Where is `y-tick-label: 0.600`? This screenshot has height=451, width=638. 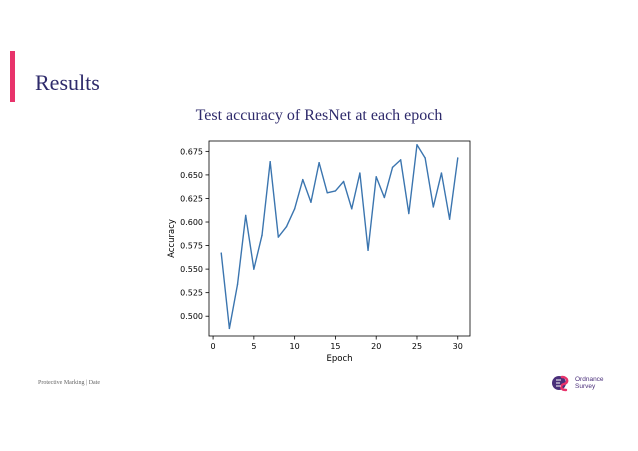 y-tick-label: 0.600 is located at coordinates (191, 222).